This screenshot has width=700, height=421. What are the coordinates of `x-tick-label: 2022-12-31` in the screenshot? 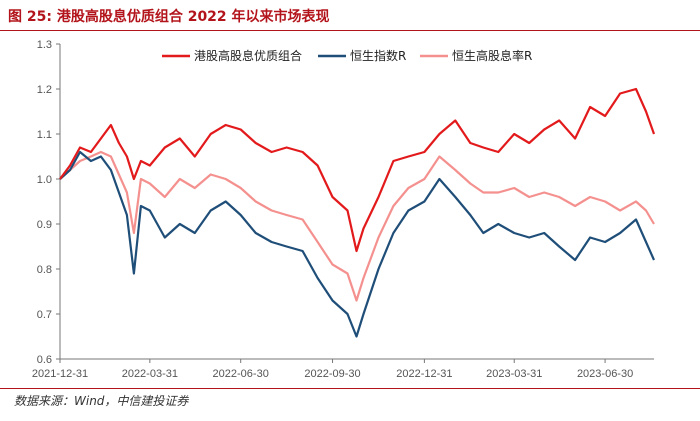 It's located at (424, 374).